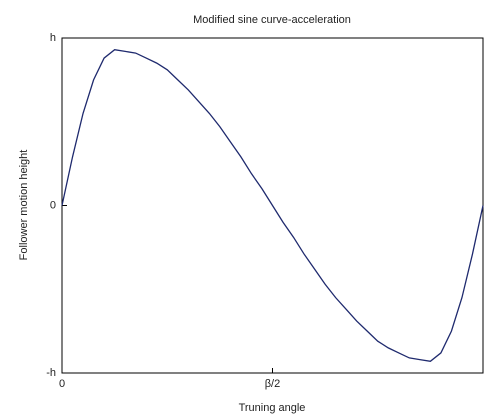  I want to click on y-axis-label: Follower motion height, so click(24, 205).